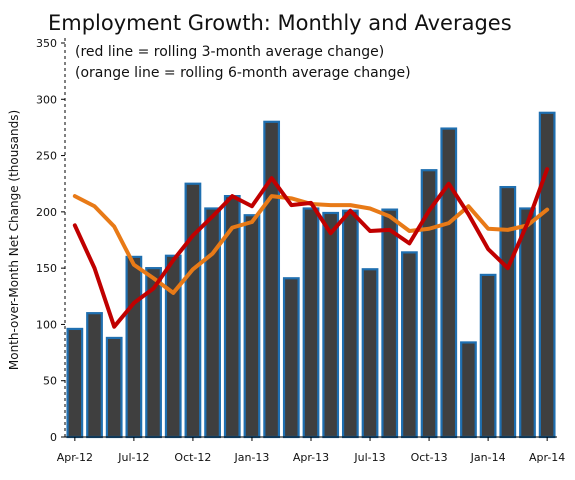 Image resolution: width=575 pixels, height=480 pixels. I want to click on y-tick-label-150: 150, so click(46, 268).